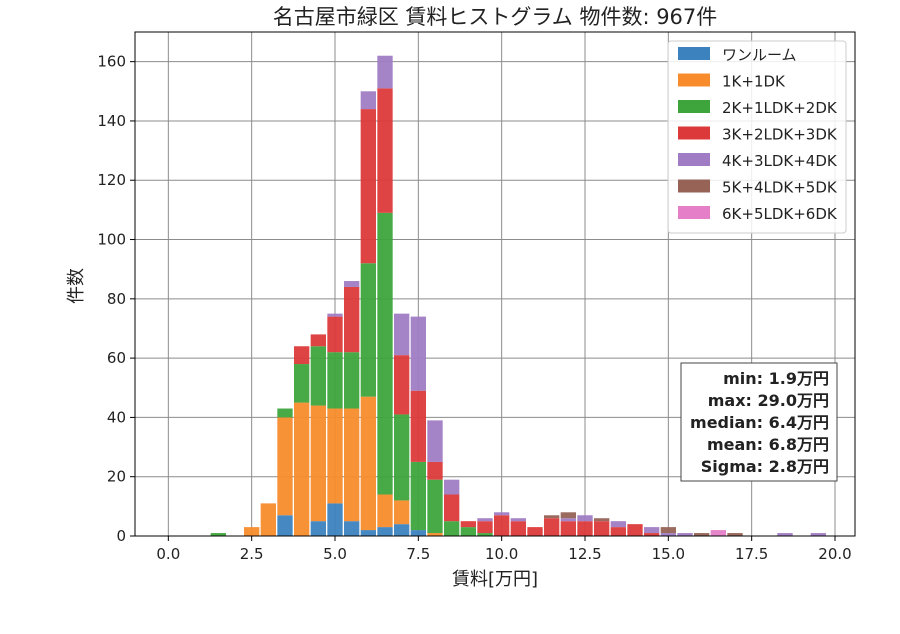 This screenshot has height=634, width=900. I want to click on legend-label: 4K+3LDK+4DK, so click(780, 161).